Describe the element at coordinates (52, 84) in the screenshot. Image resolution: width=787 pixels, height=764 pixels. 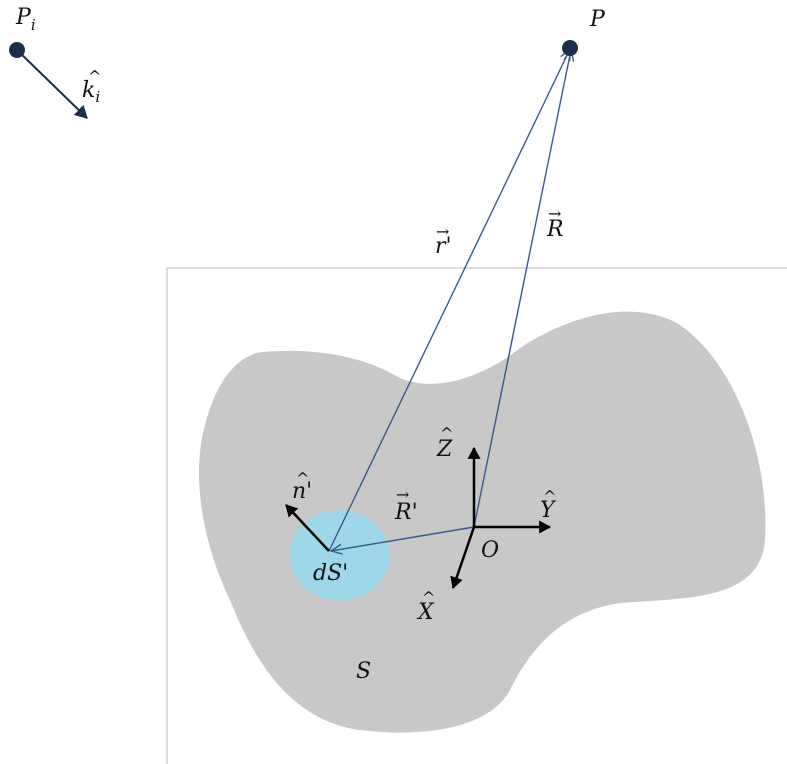
I see `wave-direction-arrow` at that location.